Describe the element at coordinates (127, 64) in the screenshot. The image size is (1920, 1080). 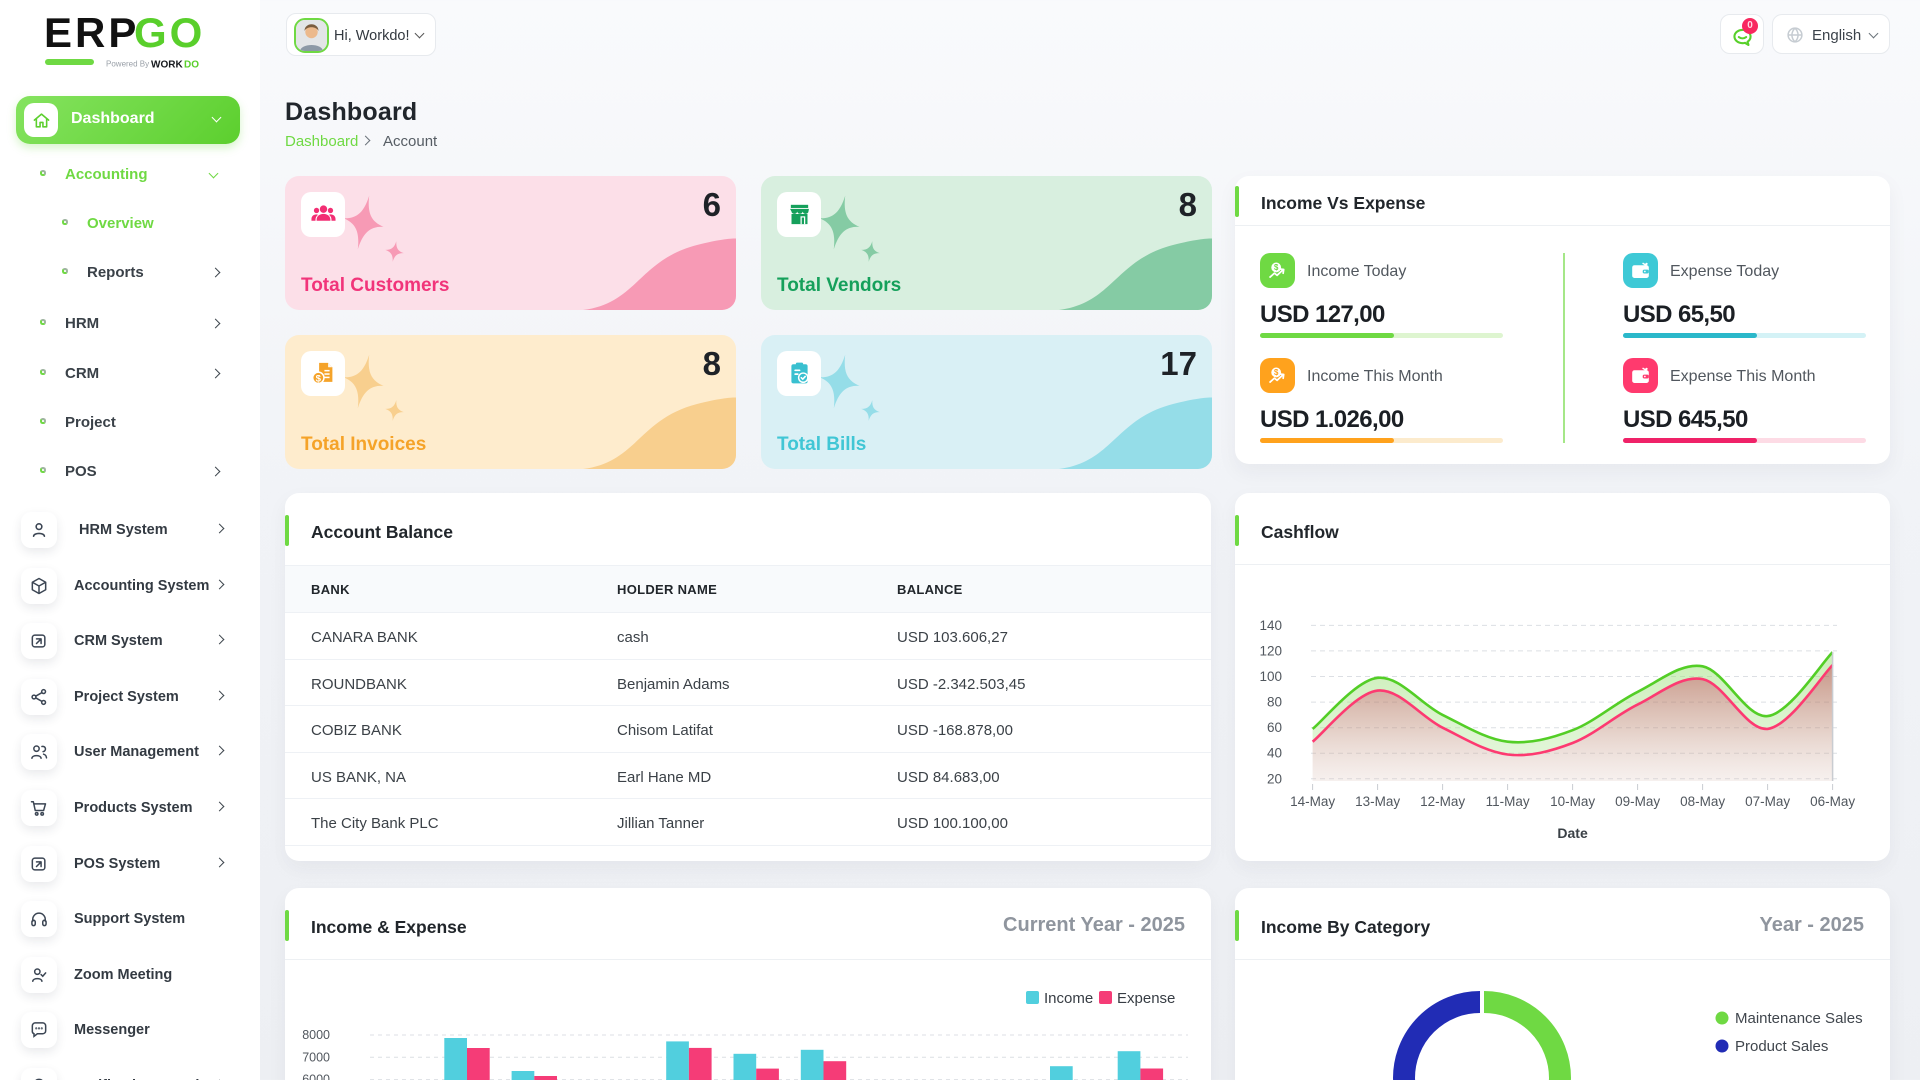
I see `svg-text: Powered By` at that location.